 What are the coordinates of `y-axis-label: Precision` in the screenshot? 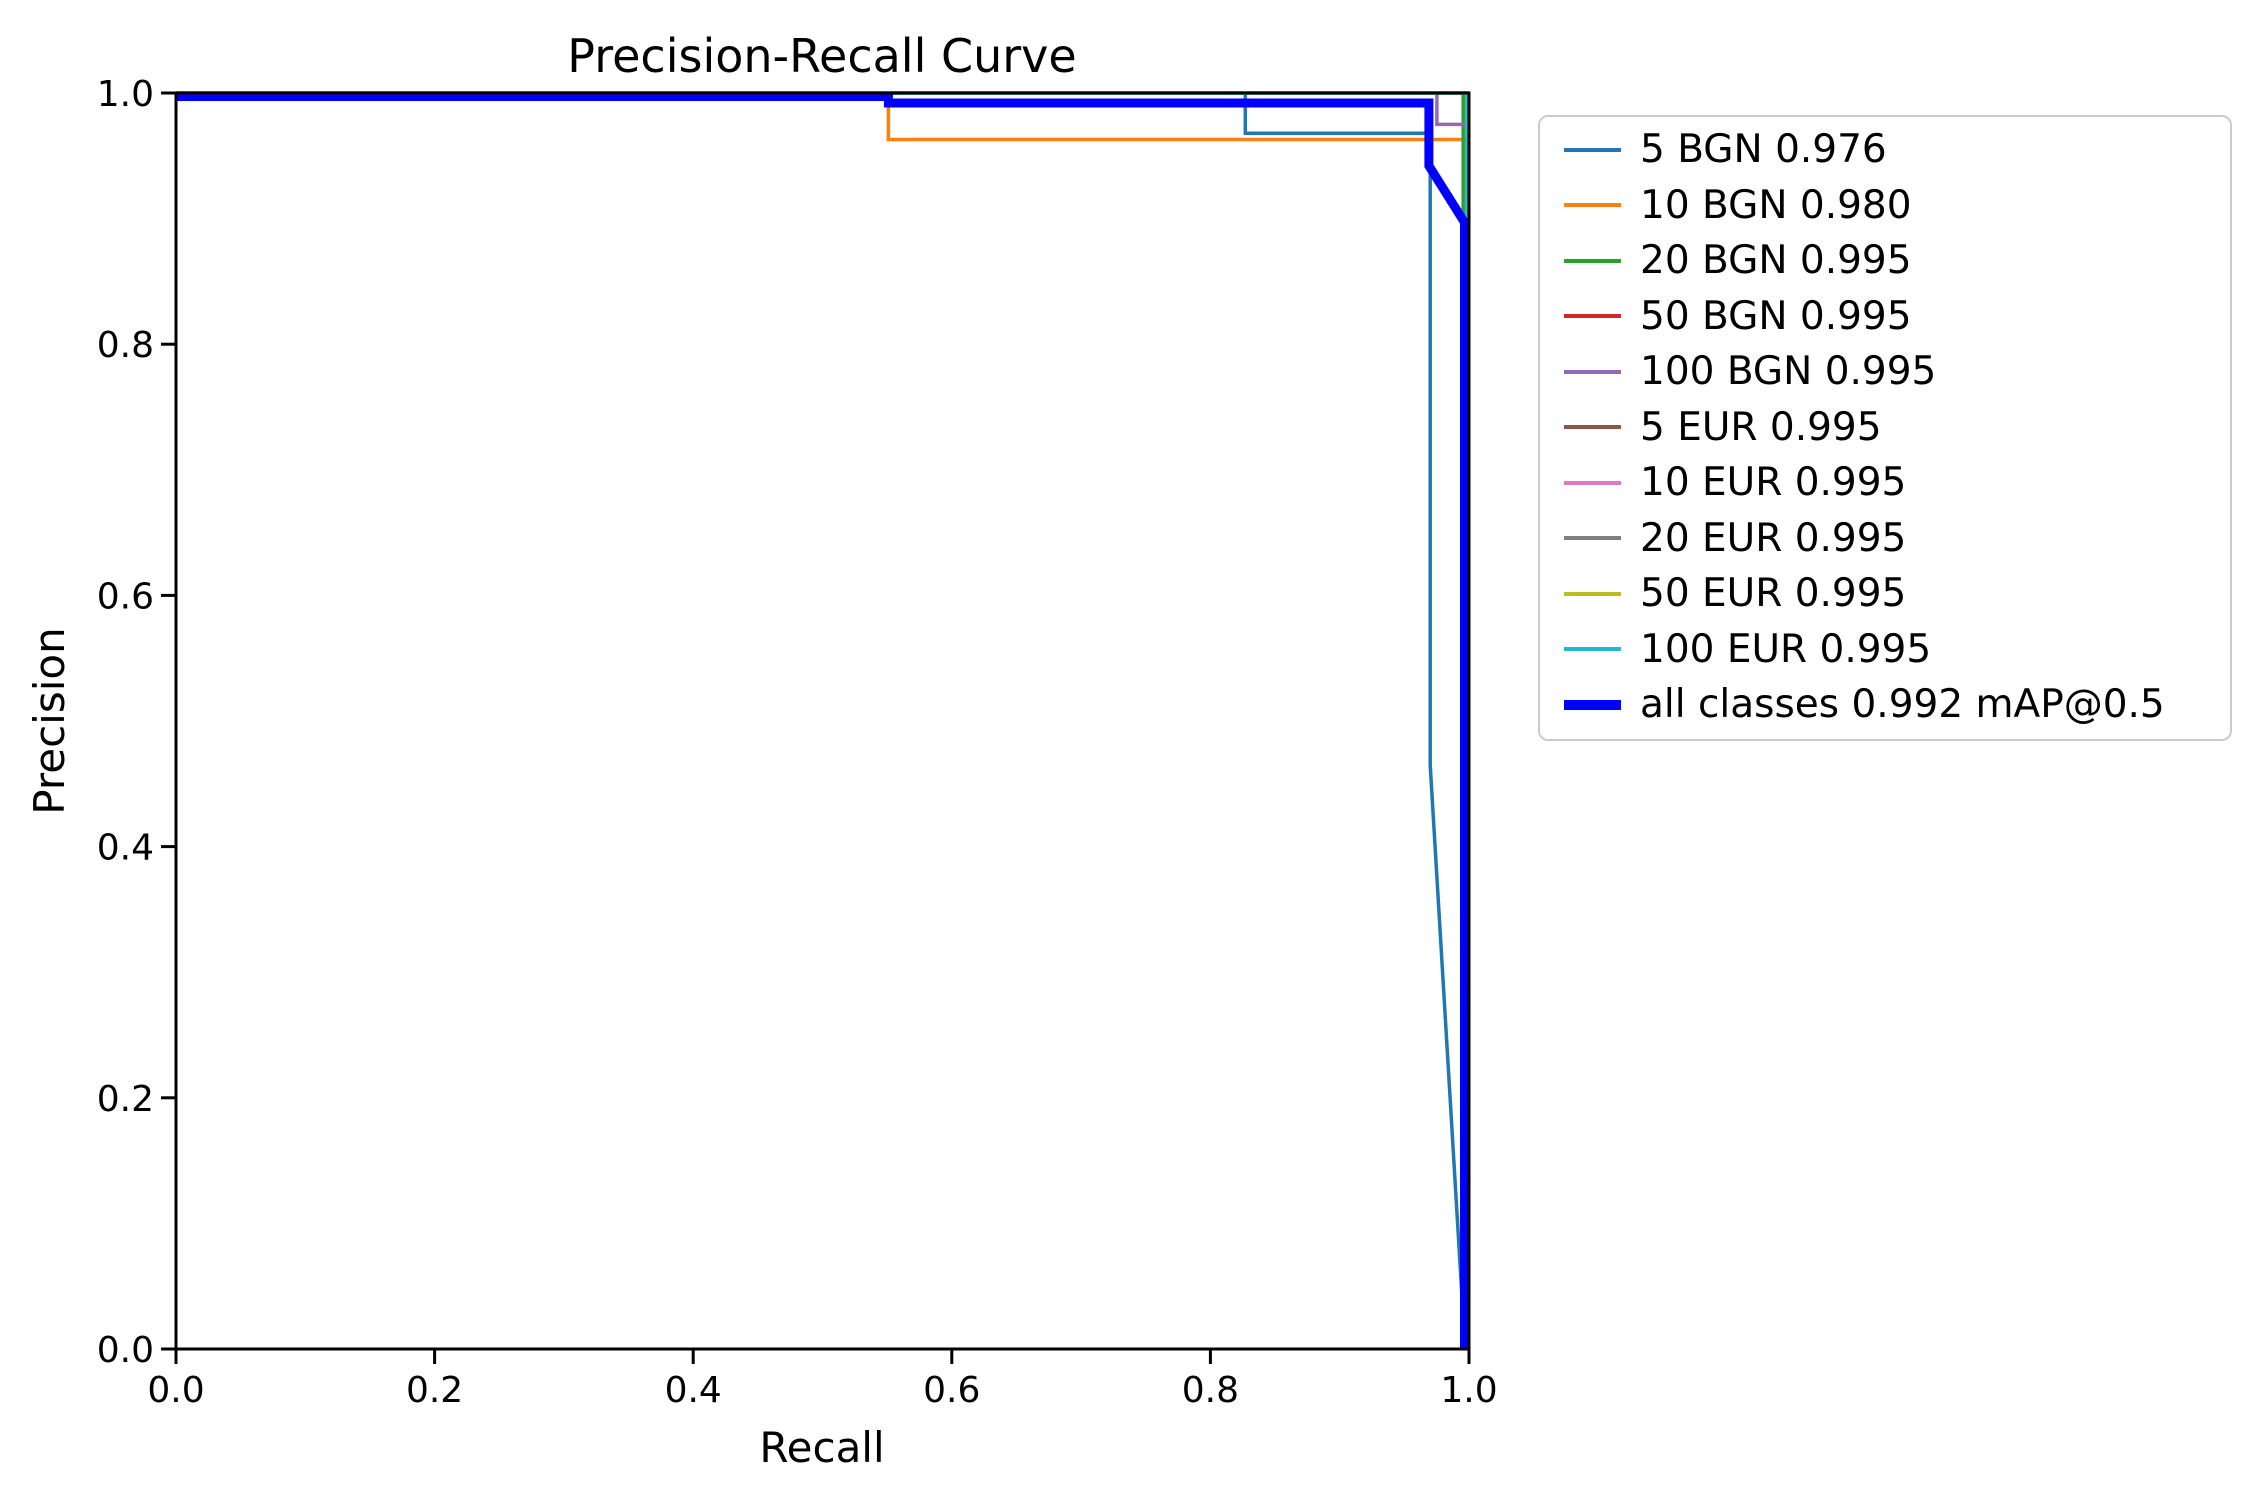 It's located at (49, 720).